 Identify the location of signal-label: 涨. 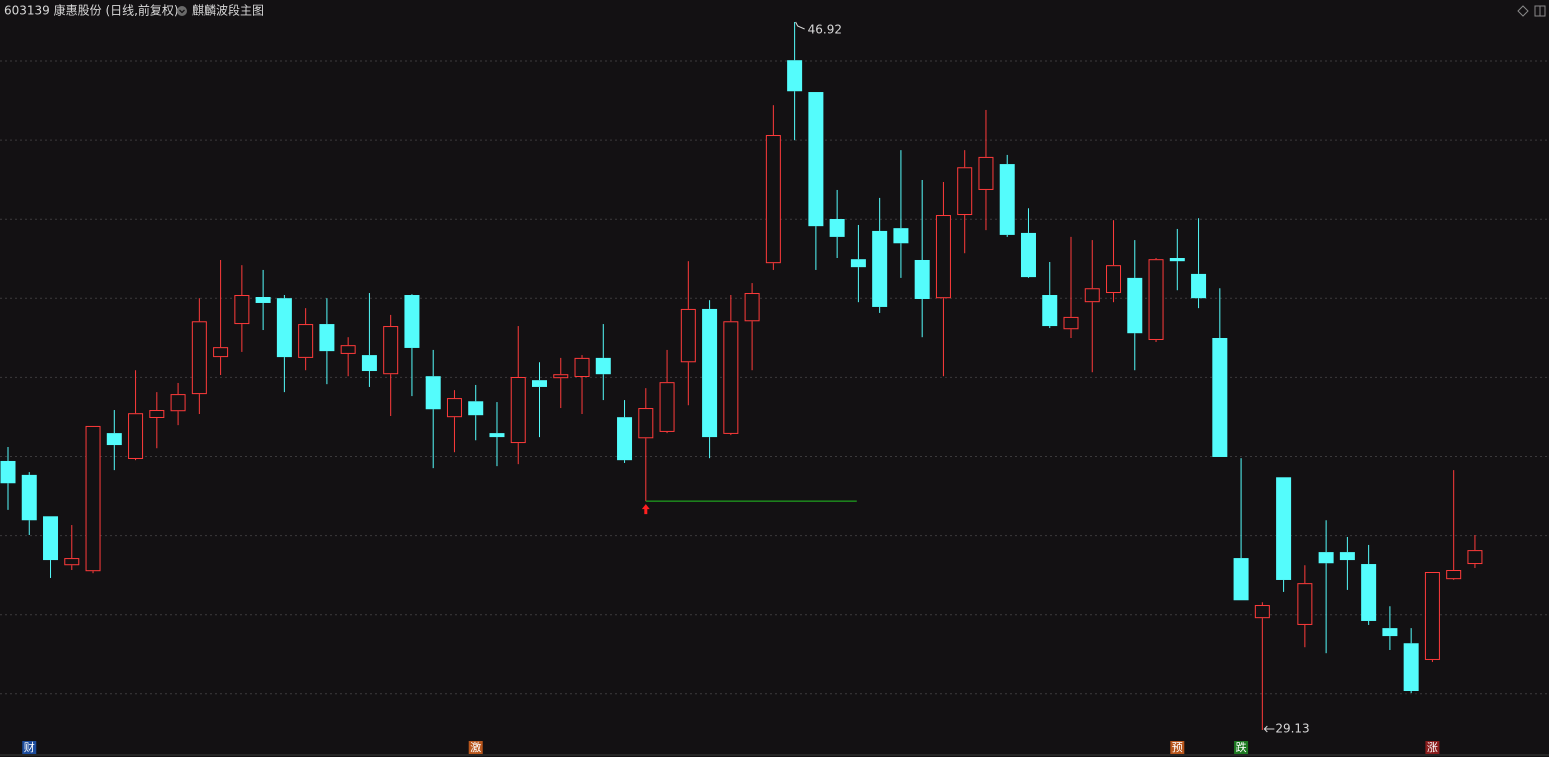
(1432, 747).